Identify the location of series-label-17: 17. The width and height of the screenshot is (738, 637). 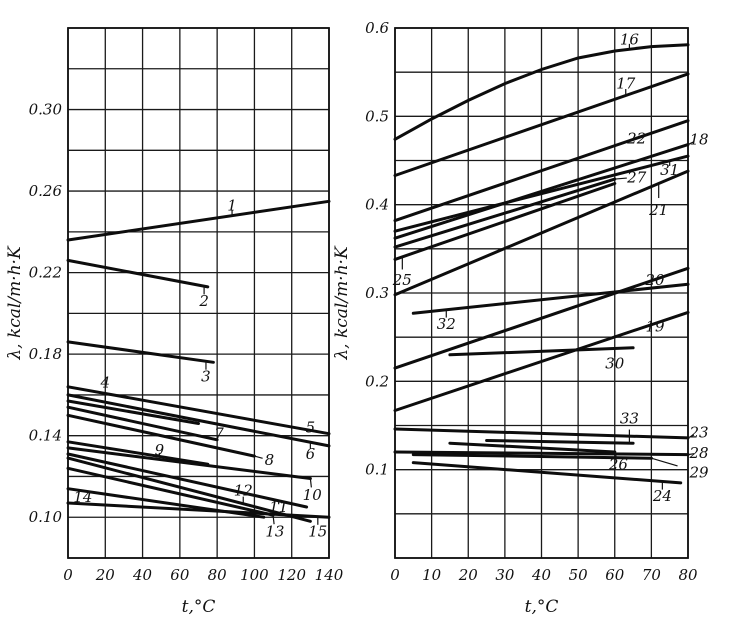
(626, 84).